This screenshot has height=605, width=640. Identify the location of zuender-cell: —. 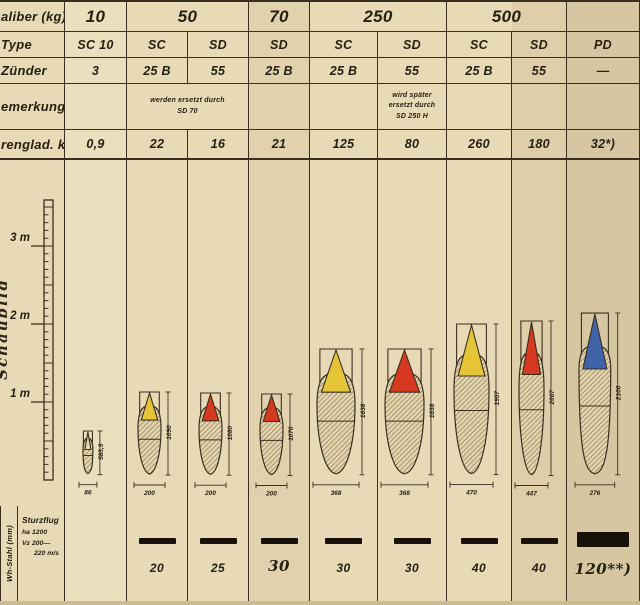
(603, 70).